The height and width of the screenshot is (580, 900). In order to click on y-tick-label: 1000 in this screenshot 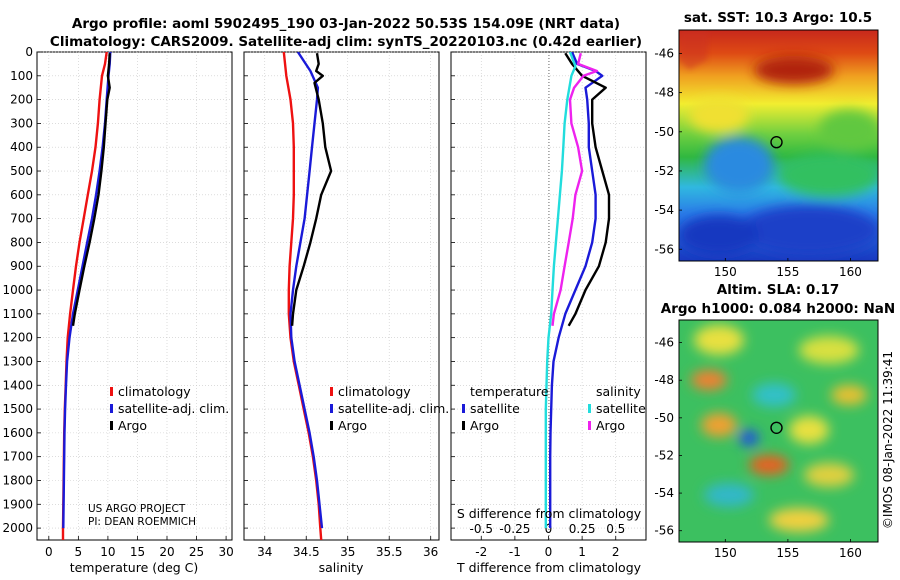, I will do `click(17, 290)`.